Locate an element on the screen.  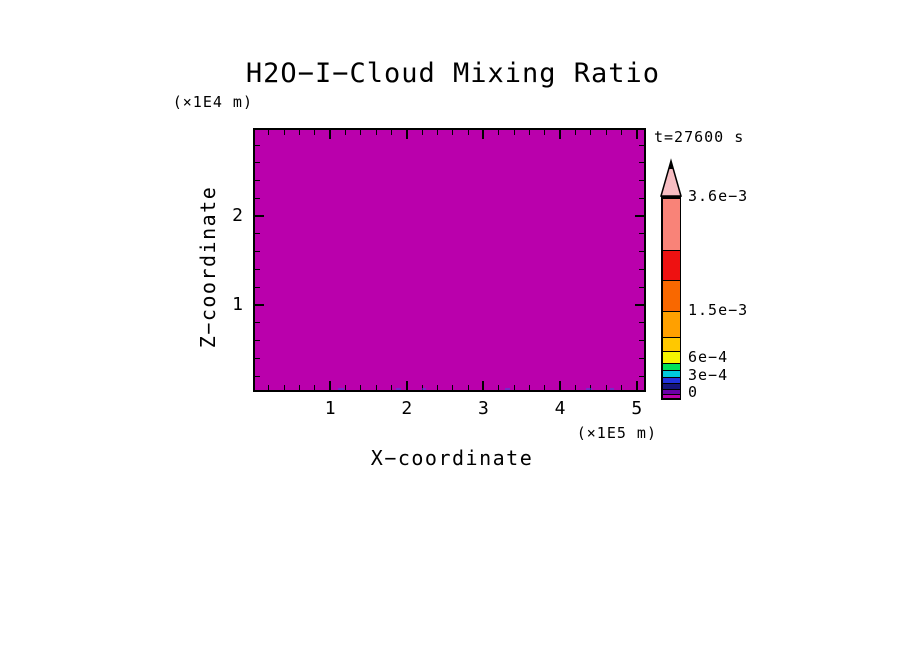
x-tick-label: 2 is located at coordinates (407, 408).